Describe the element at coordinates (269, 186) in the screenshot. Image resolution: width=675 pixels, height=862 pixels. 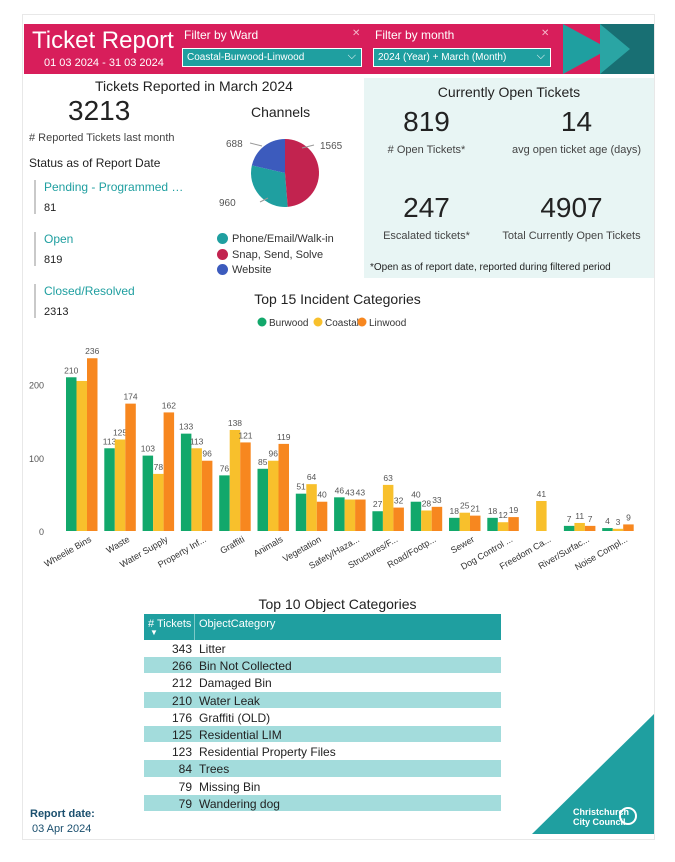
I see `pie-slice-phone` at that location.